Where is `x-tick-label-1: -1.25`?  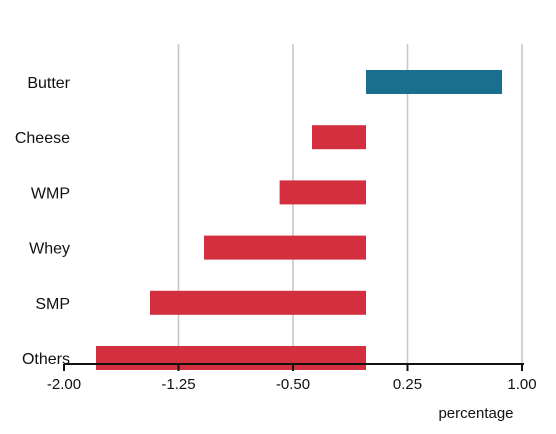
x-tick-label-1: -1.25 is located at coordinates (178, 384).